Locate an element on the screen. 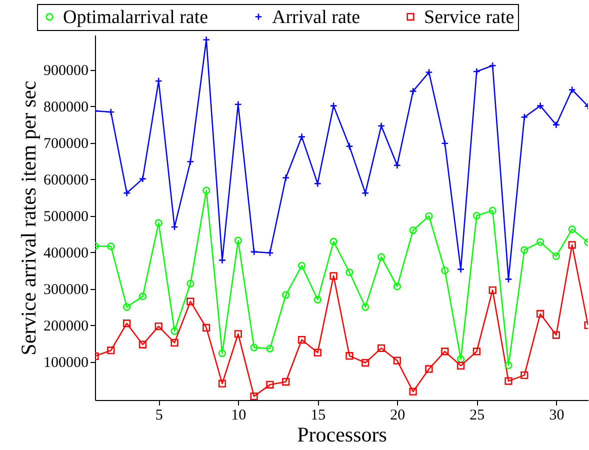 This screenshot has height=450, width=589. x-axis-title: Processors is located at coordinates (342, 434).